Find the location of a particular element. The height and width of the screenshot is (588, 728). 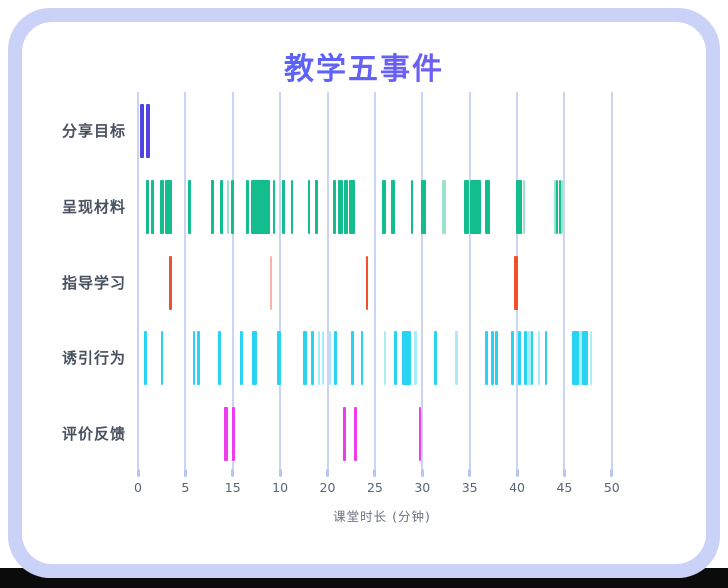

category-label-2: 呈现材料 is located at coordinates (93, 206).